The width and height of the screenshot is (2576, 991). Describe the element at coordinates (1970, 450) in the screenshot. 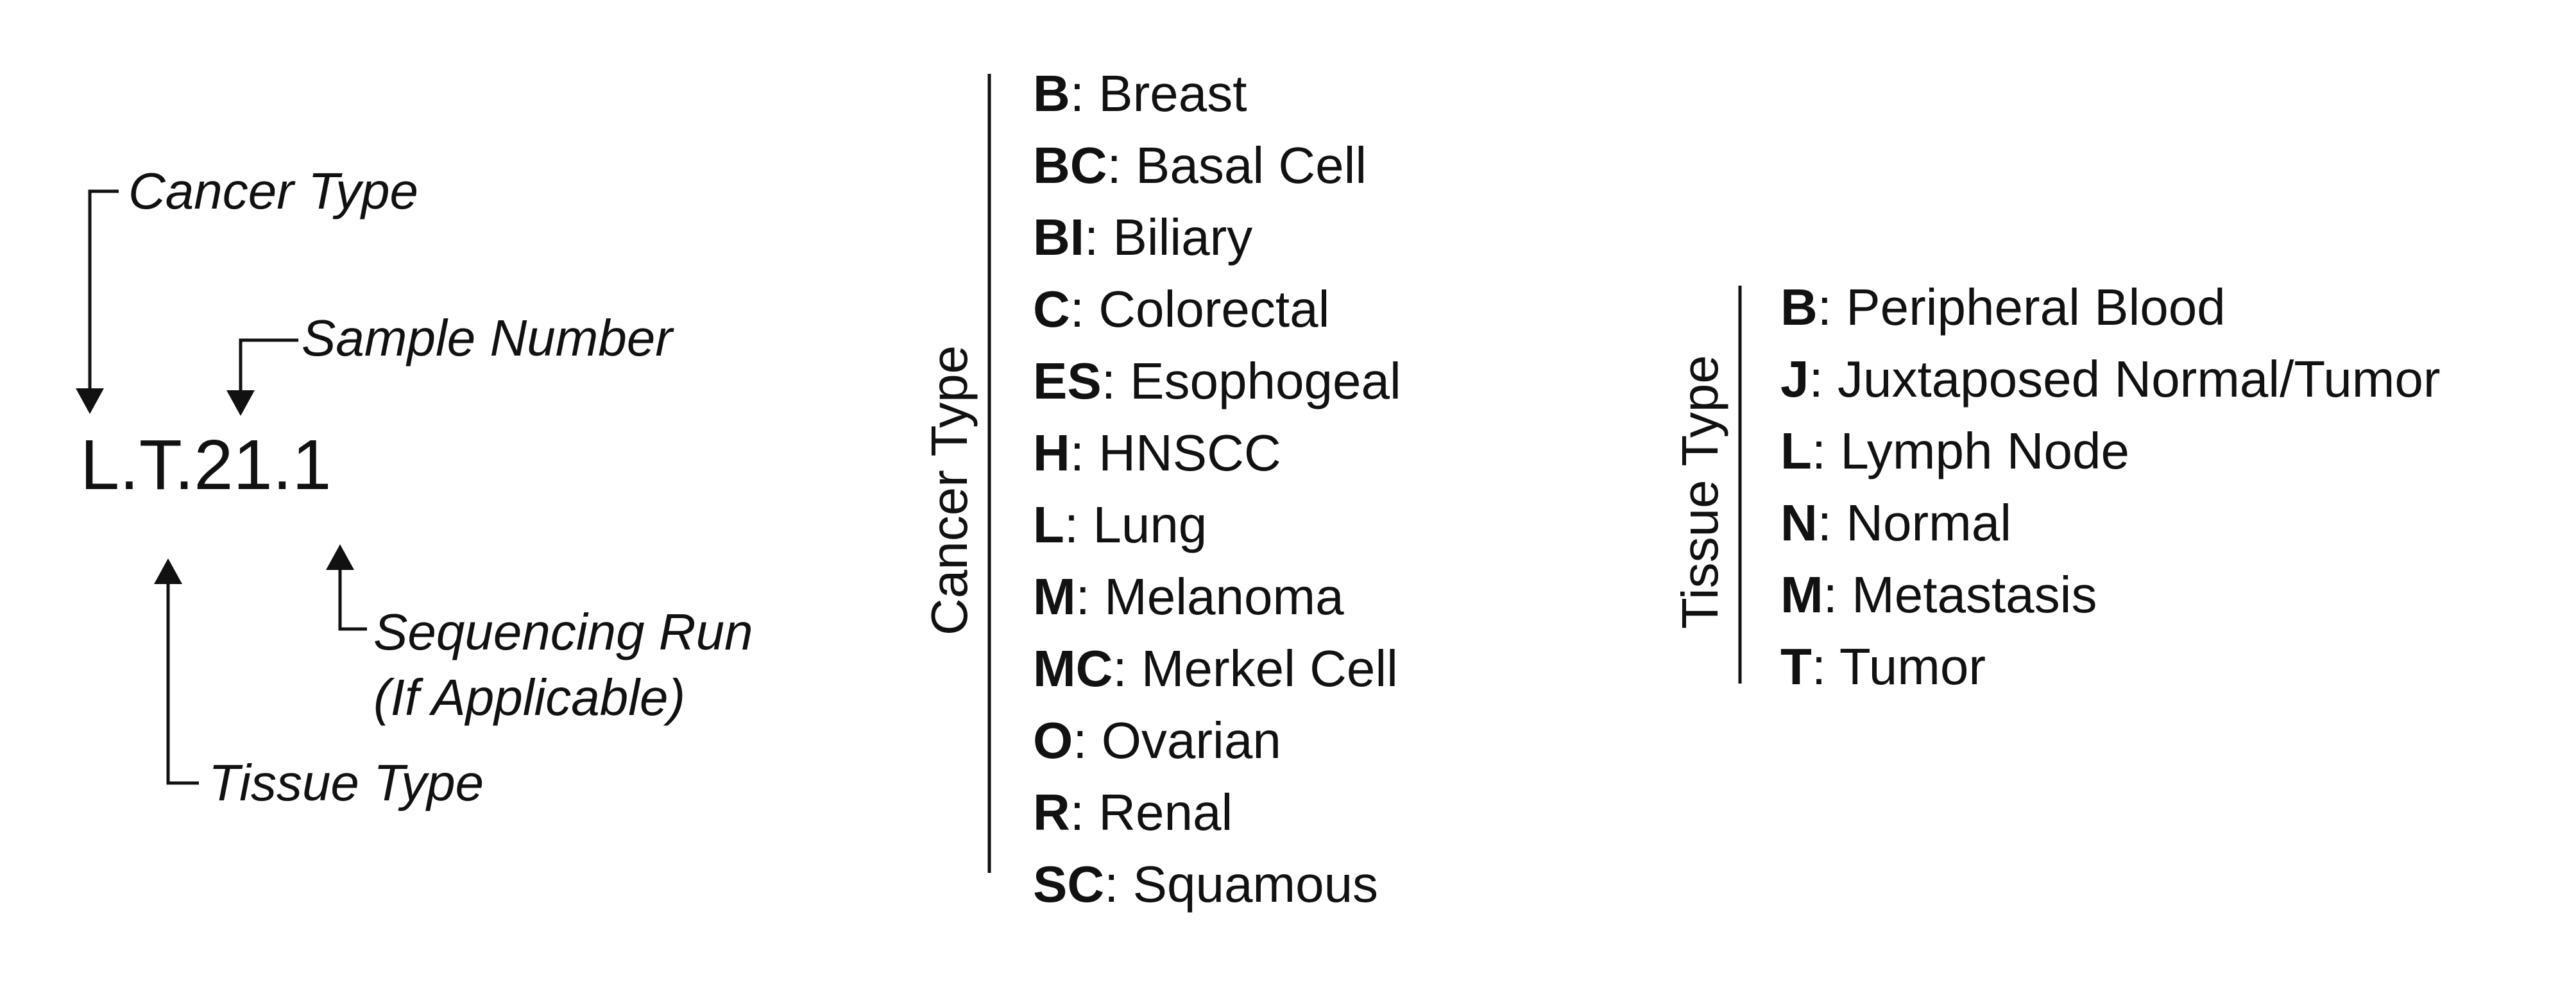

I see `tissue-type-label: : Lymph Node` at that location.